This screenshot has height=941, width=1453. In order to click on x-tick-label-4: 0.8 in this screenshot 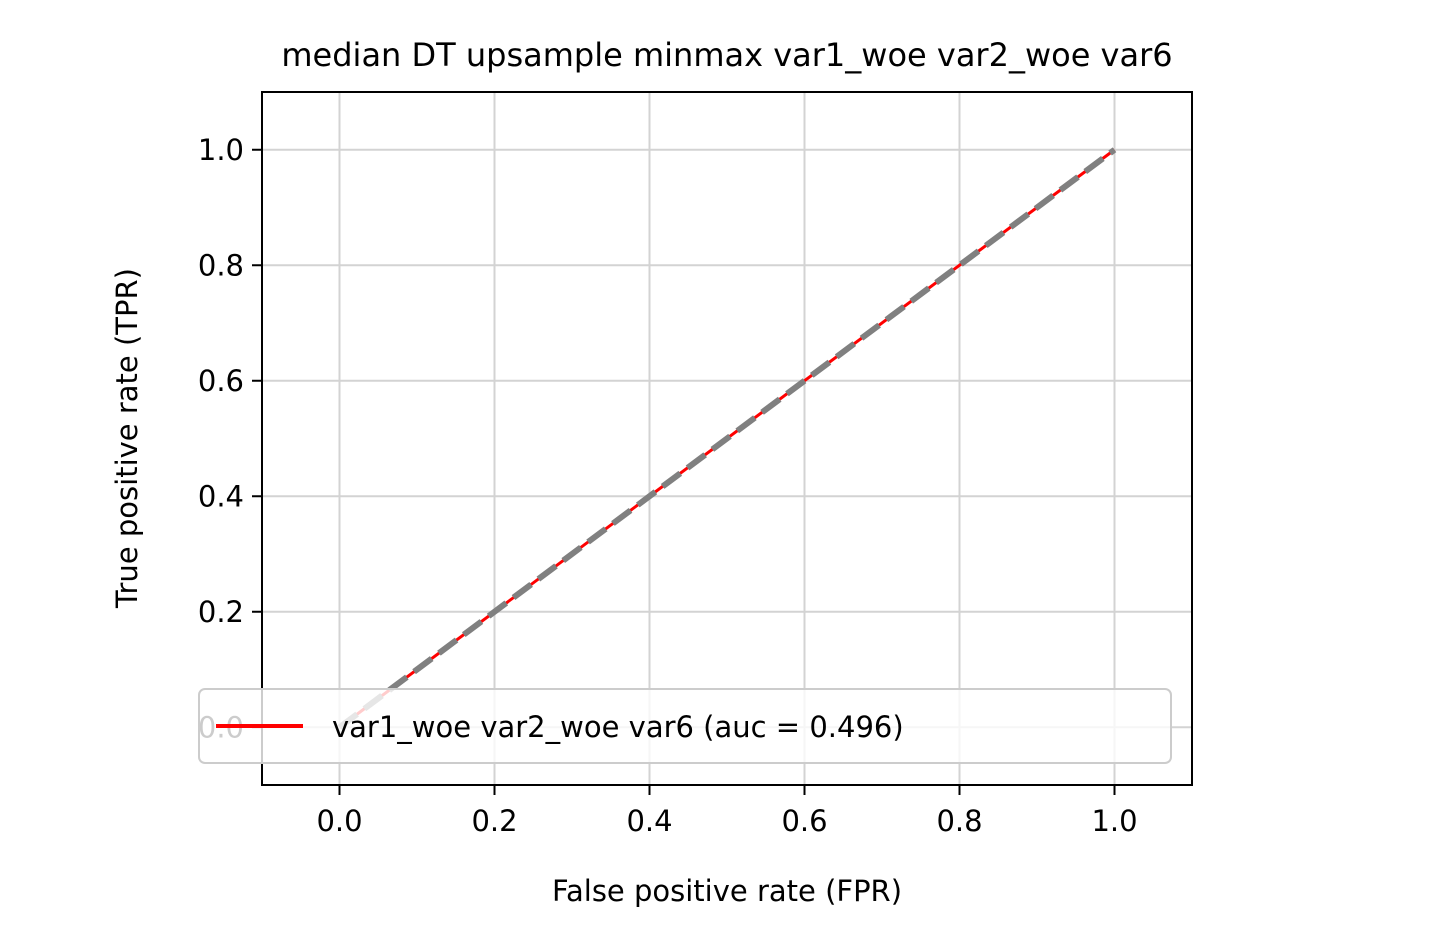, I will do `click(959, 821)`.